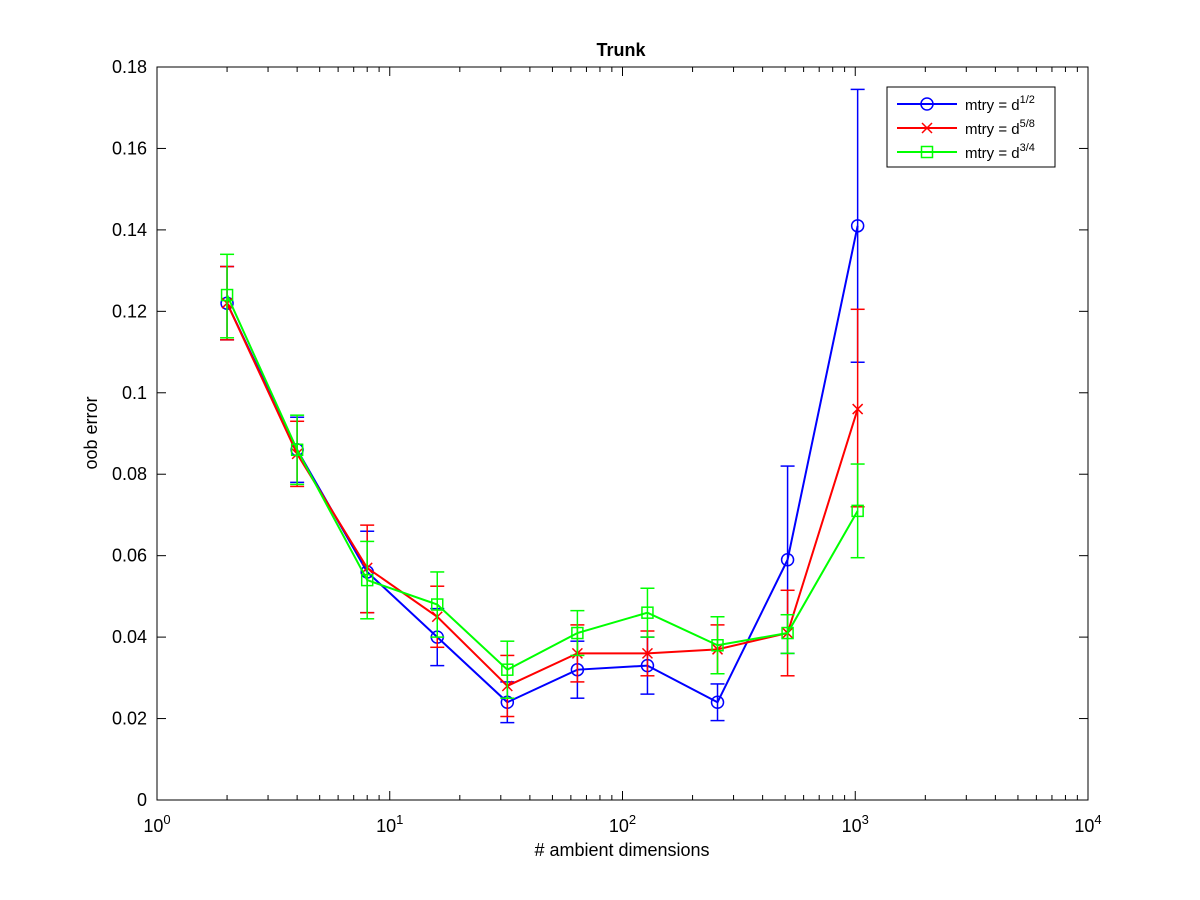 The height and width of the screenshot is (900, 1200). What do you see at coordinates (91, 432) in the screenshot?
I see `y-axis-label: oob error` at bounding box center [91, 432].